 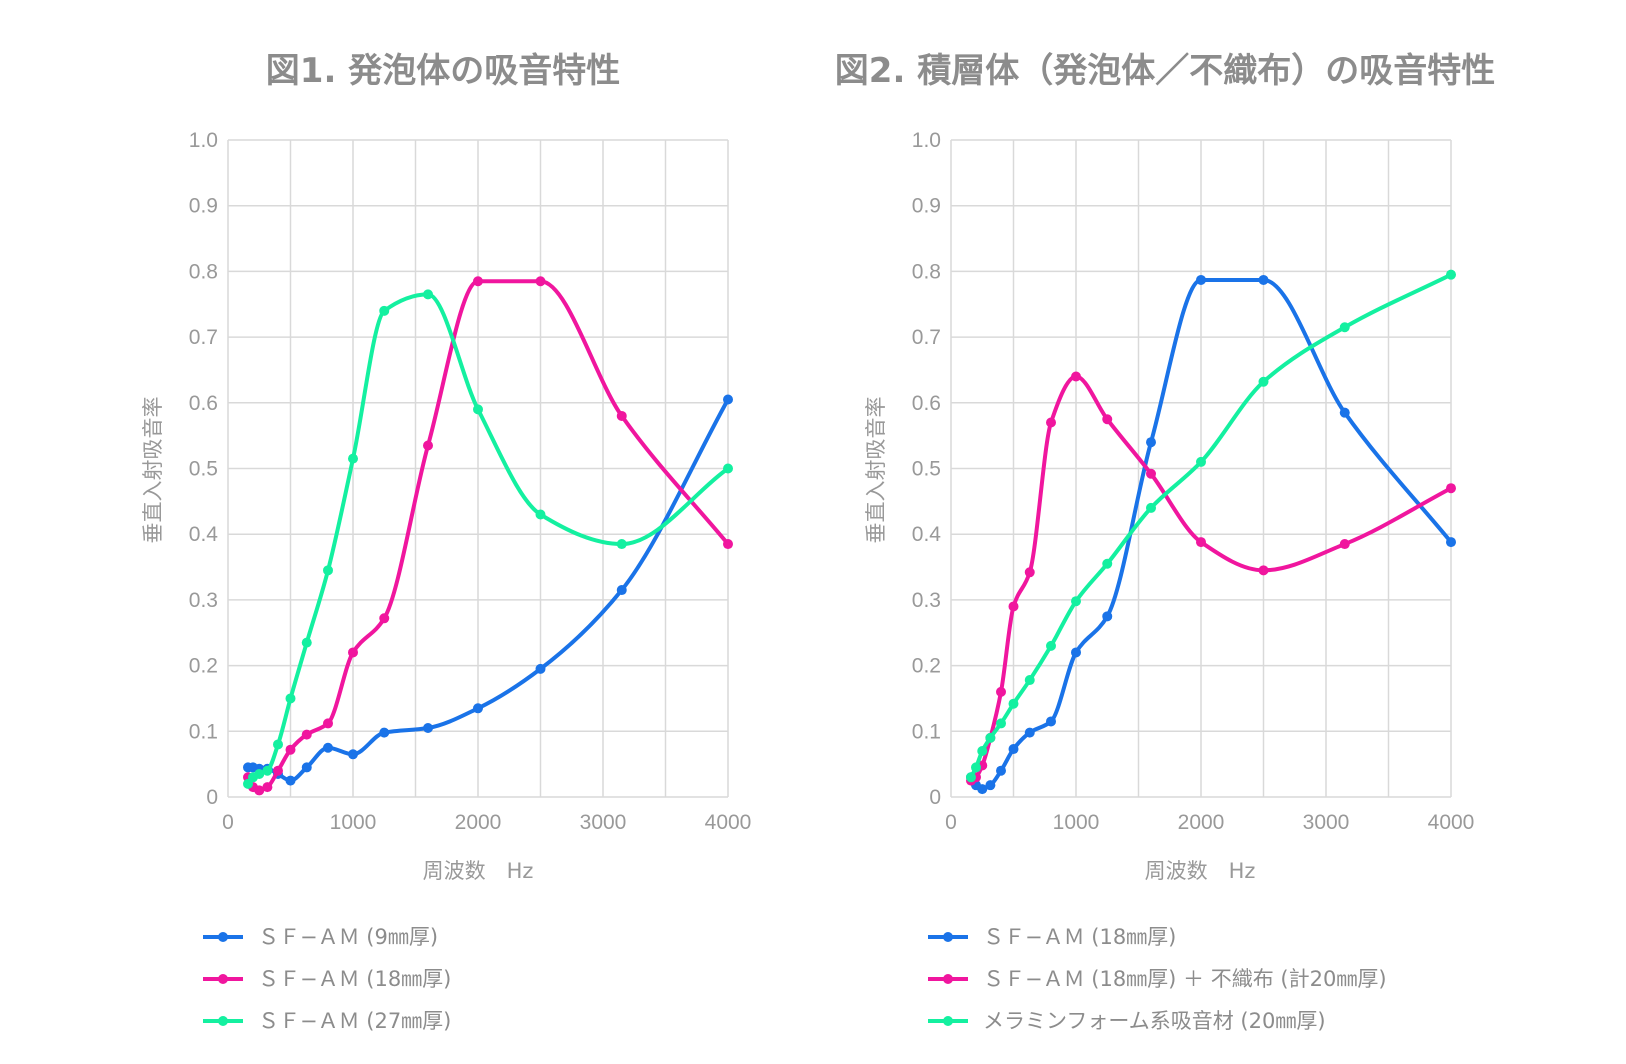 I want to click on y-tick-label: 0.3, so click(x=203, y=600).